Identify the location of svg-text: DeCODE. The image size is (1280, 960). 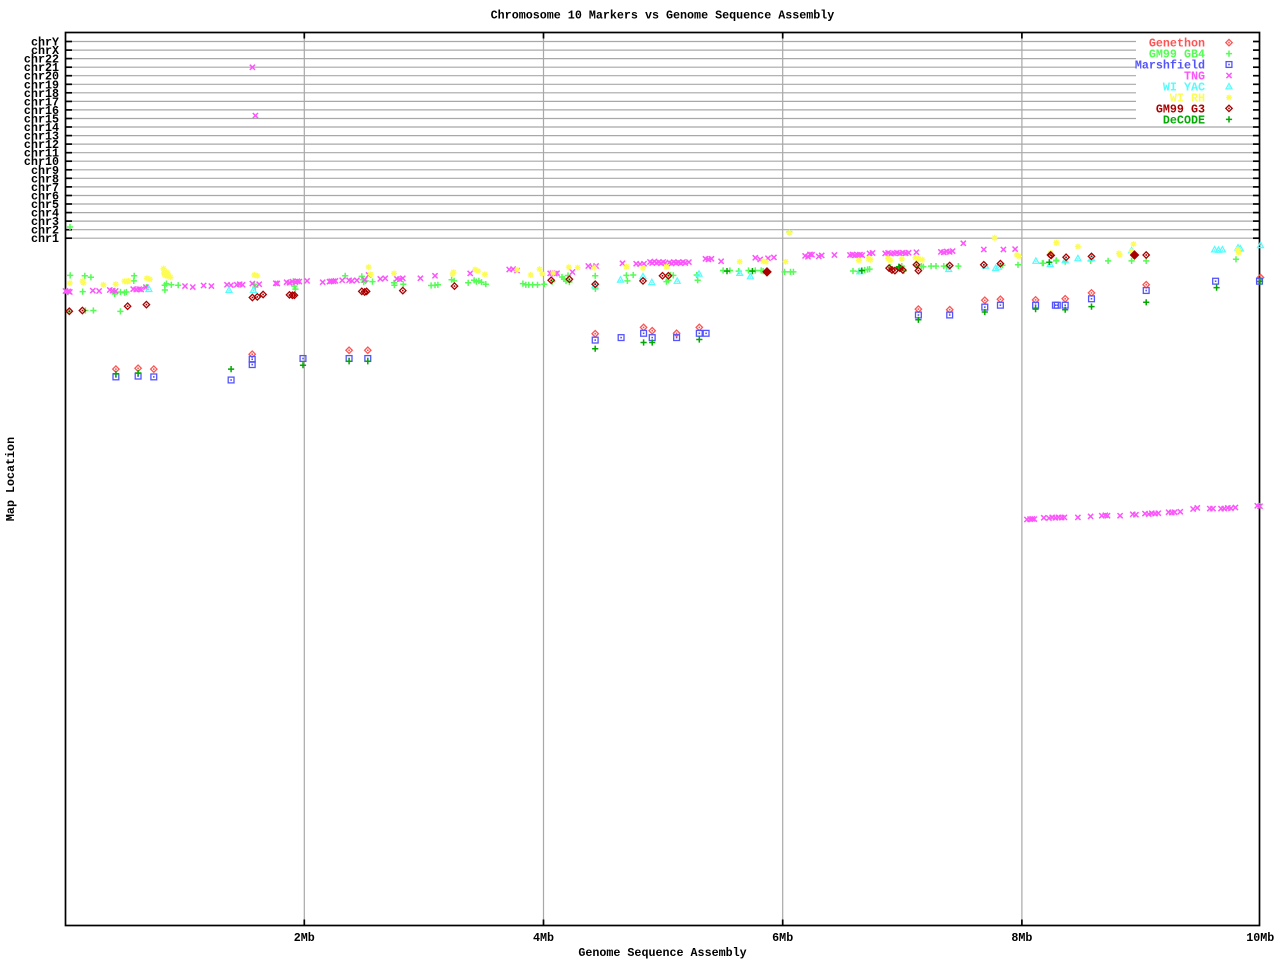
(1184, 120).